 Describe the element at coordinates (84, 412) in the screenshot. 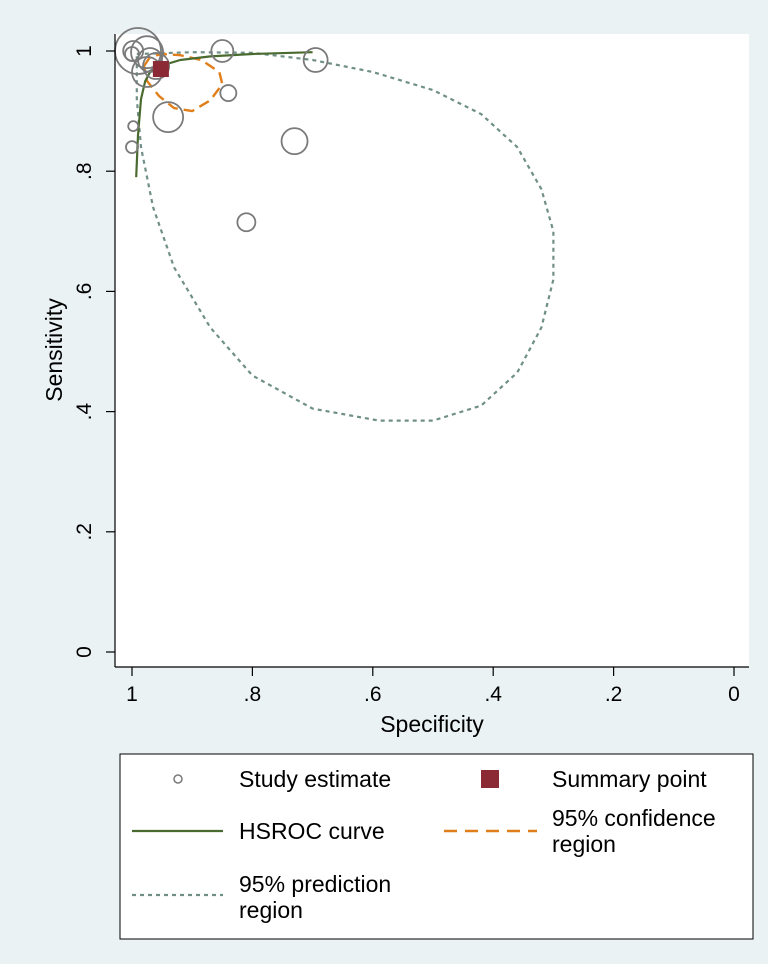

I see `y-tick-label-2: .4` at that location.